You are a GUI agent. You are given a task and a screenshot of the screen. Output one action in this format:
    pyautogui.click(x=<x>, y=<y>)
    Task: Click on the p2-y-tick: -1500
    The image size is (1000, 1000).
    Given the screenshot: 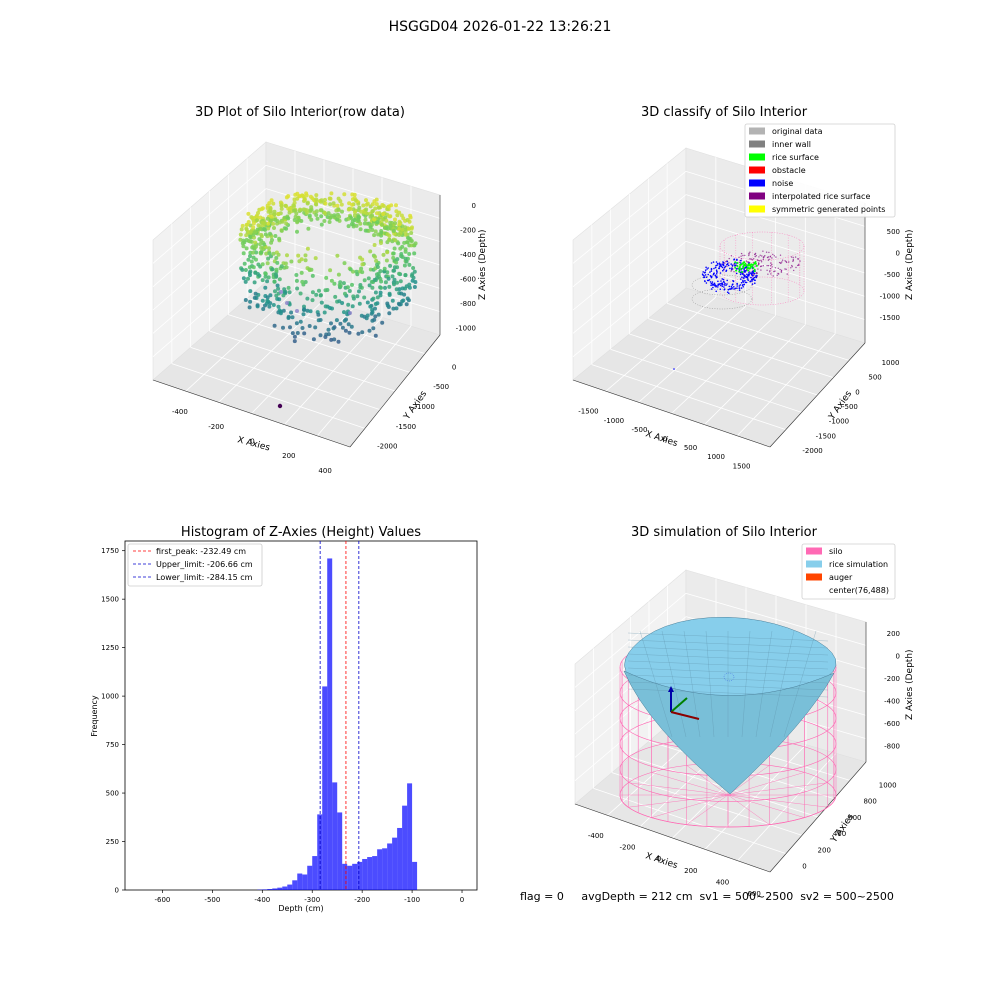 What is the action you would take?
    pyautogui.click(x=826, y=436)
    